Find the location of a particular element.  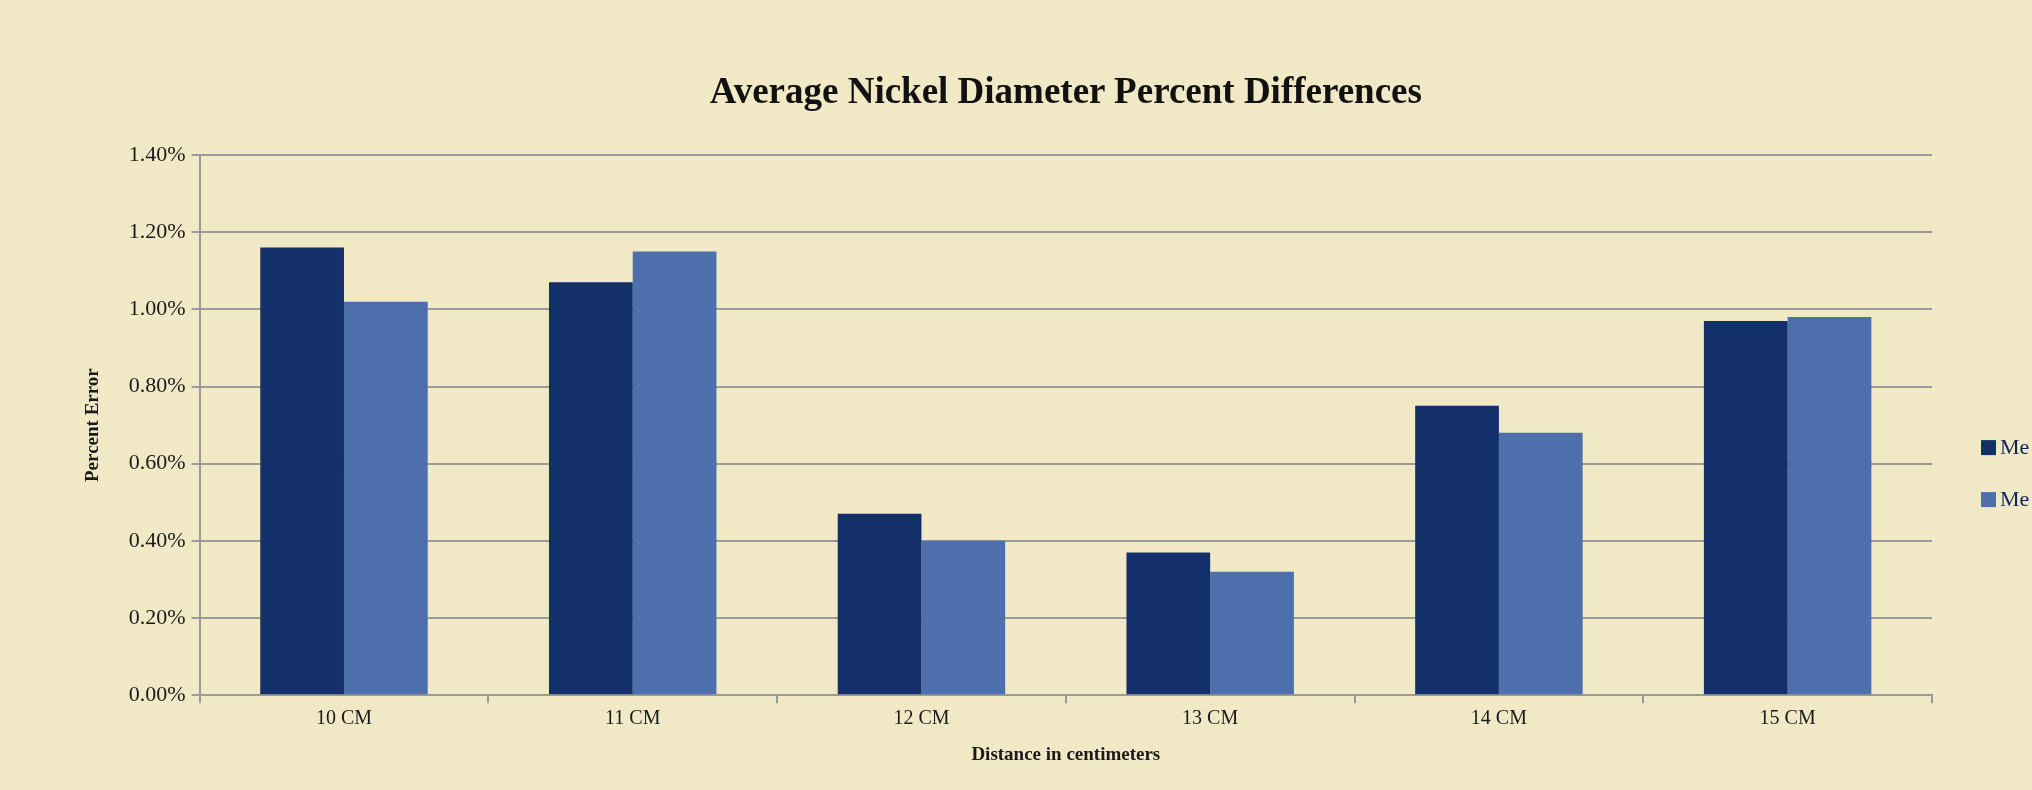

y-tick-label: 0.00% is located at coordinates (157, 693).